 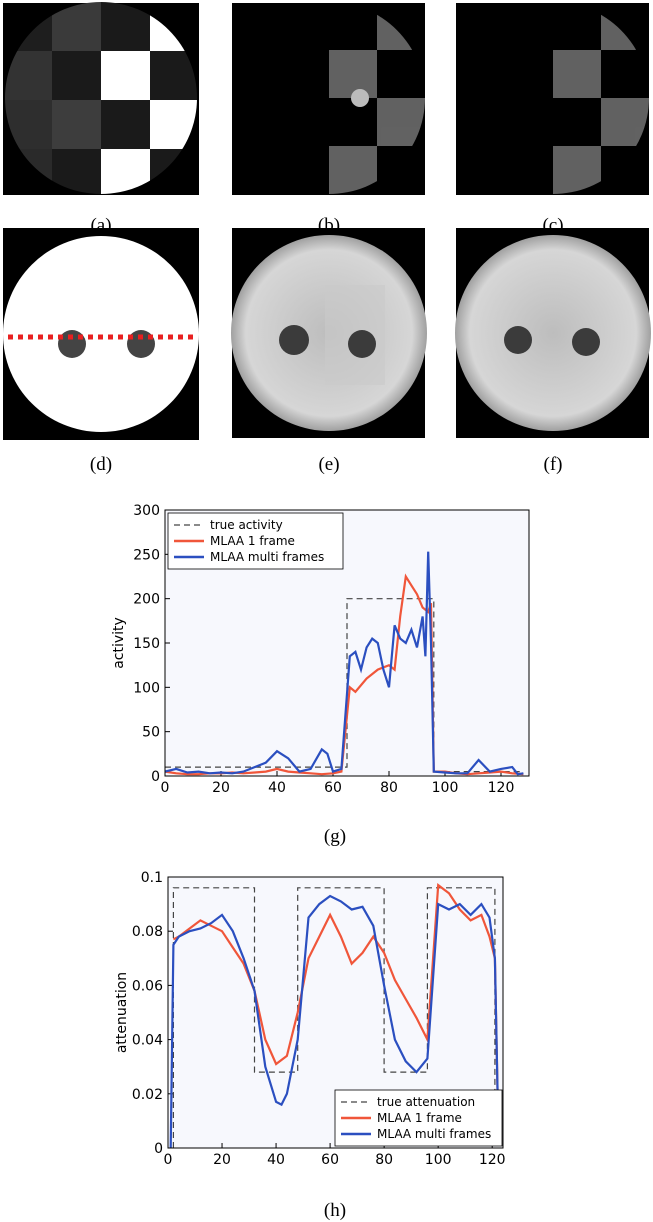 I want to click on caption: (a), so click(x=100, y=225).